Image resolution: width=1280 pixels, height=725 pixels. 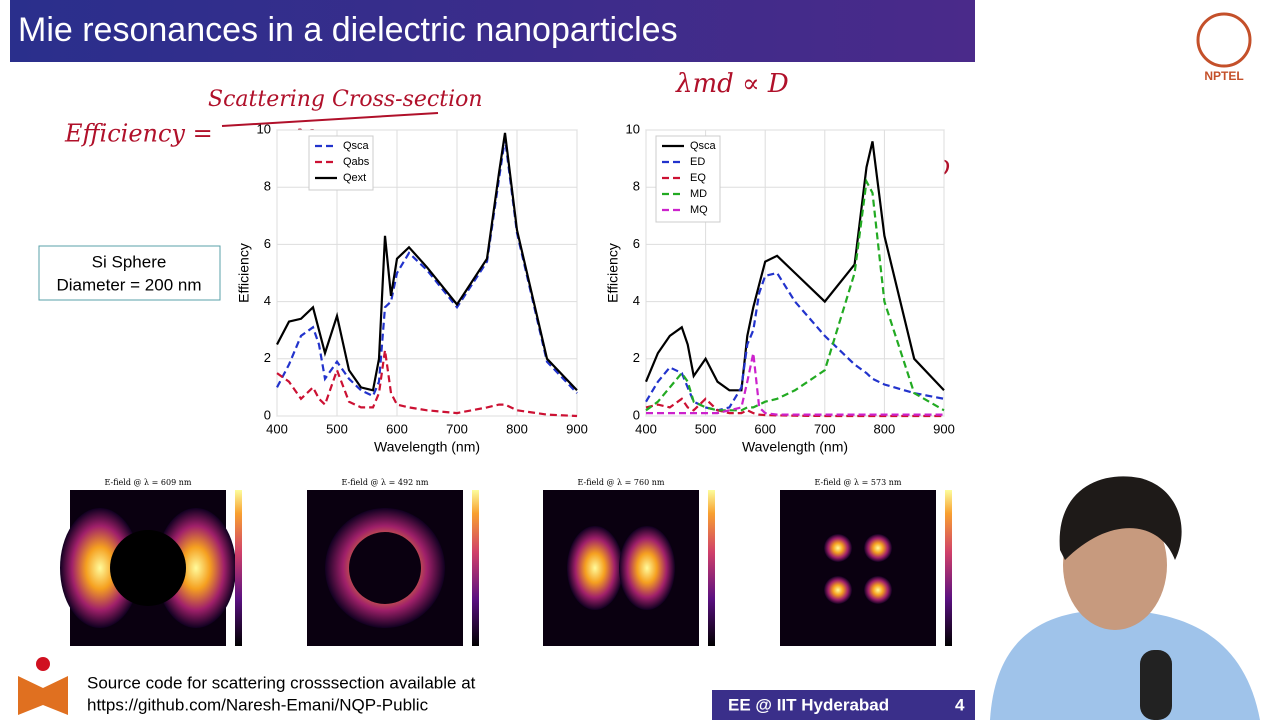 I want to click on legend-label: MD, so click(x=698, y=194).